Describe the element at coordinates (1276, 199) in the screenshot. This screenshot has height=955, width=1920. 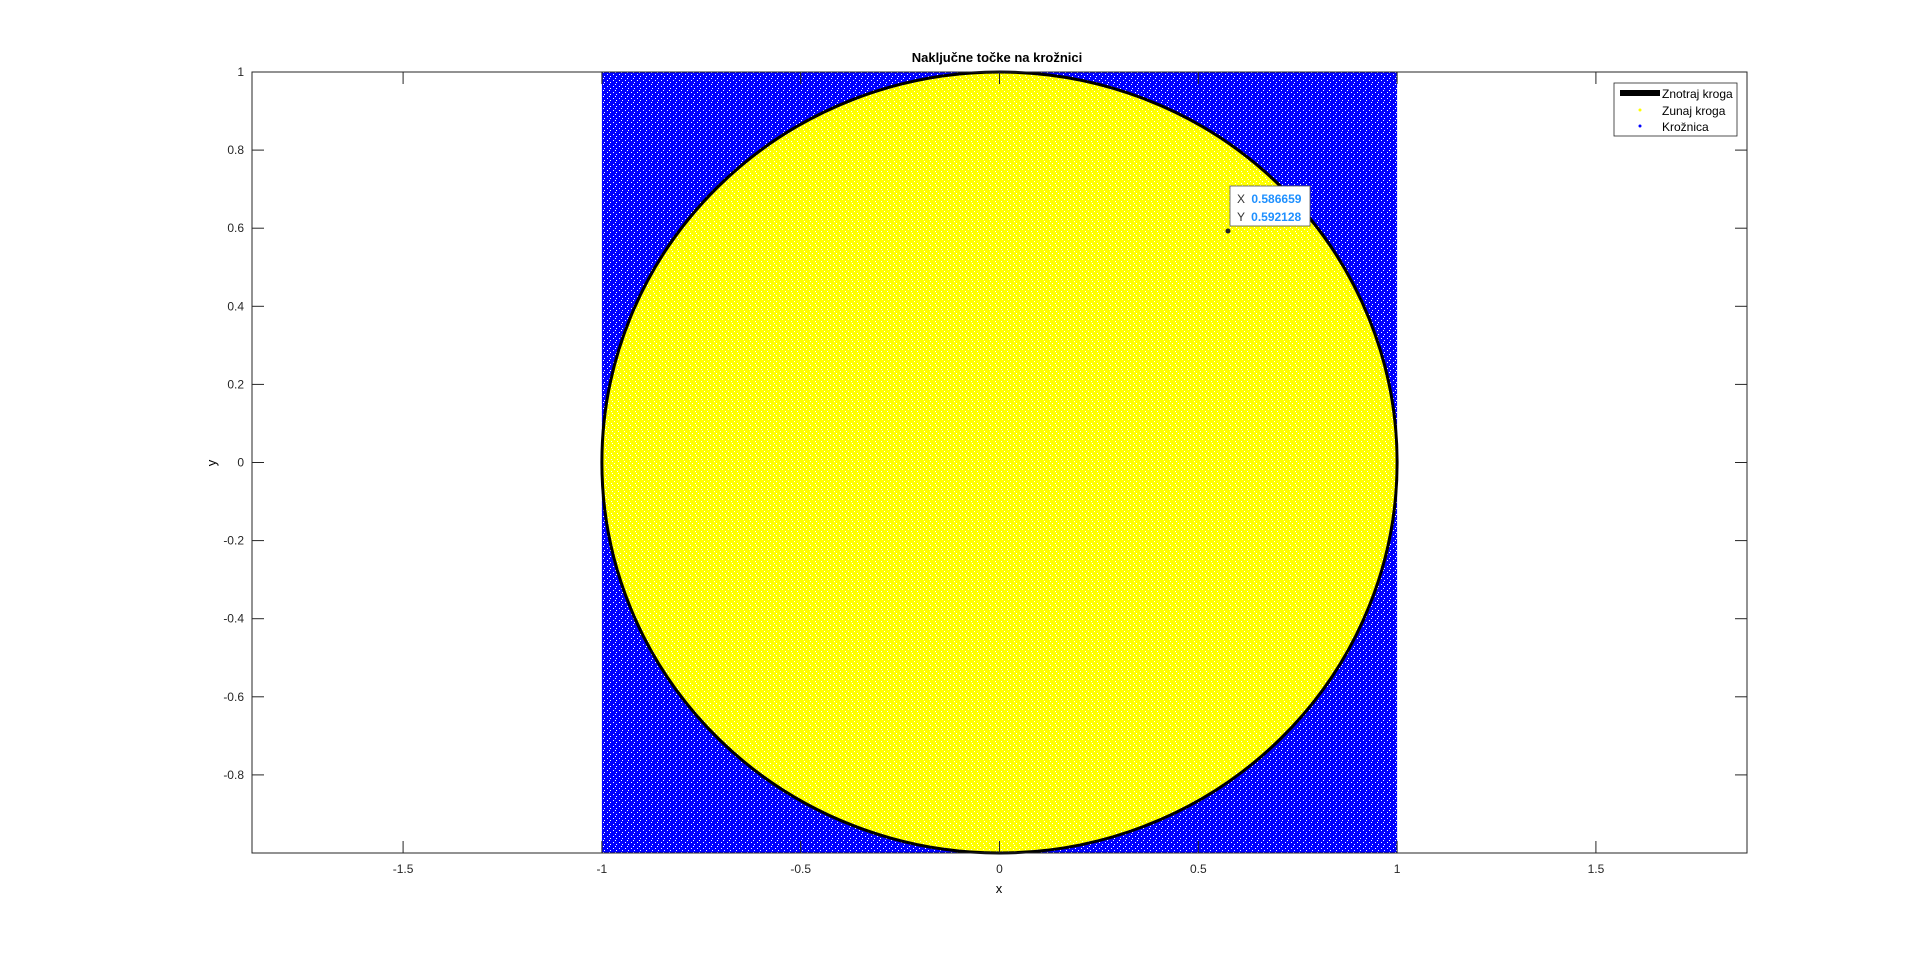
I see `datatip-x-value: 0.586659` at that location.